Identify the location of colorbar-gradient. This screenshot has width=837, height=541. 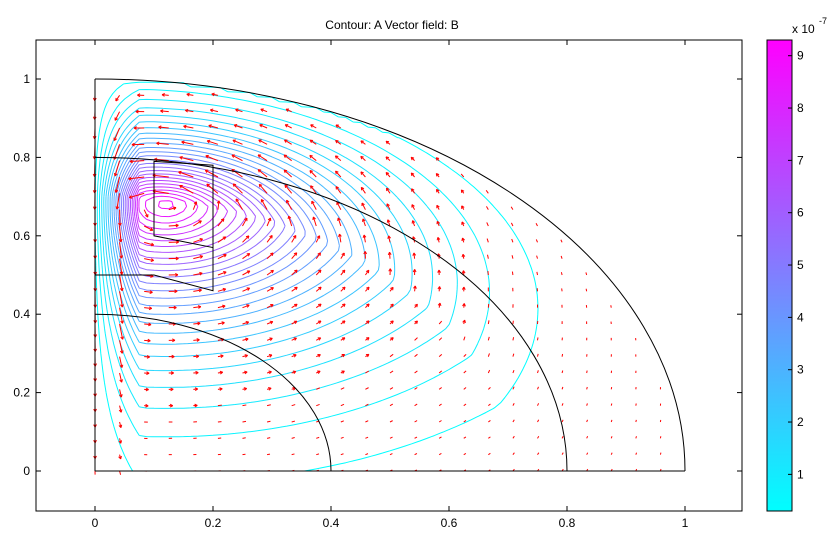
(779, 275).